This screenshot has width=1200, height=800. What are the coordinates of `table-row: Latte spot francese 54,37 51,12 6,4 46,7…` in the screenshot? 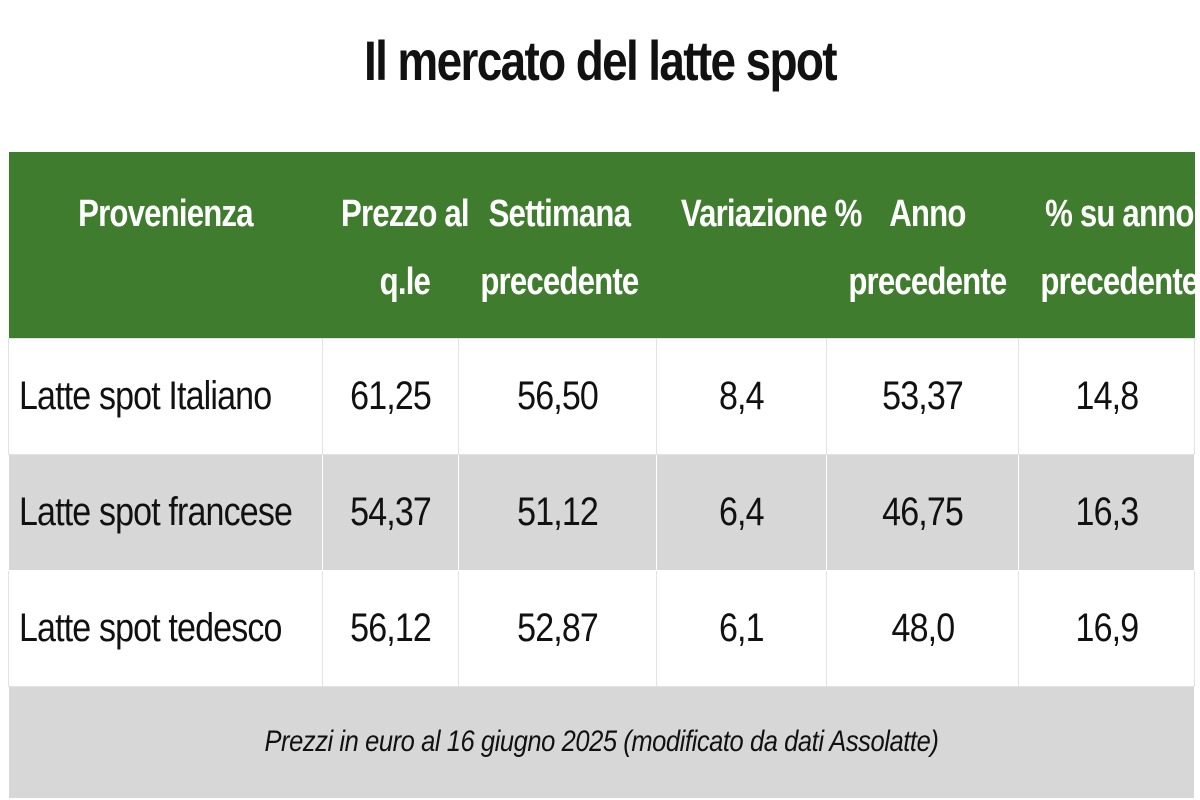 It's located at (601, 512).